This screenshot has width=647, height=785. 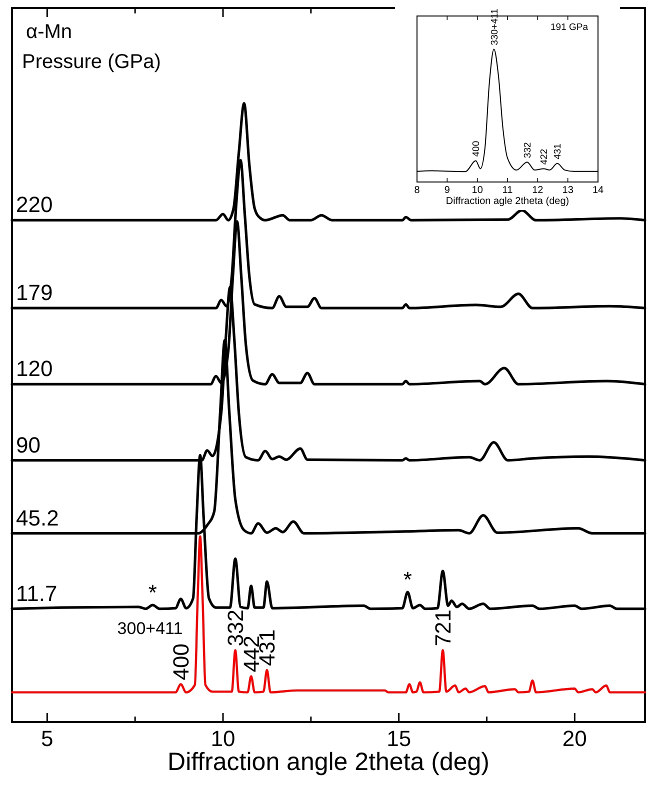 I want to click on x-tick-label: 5, so click(x=47, y=739).